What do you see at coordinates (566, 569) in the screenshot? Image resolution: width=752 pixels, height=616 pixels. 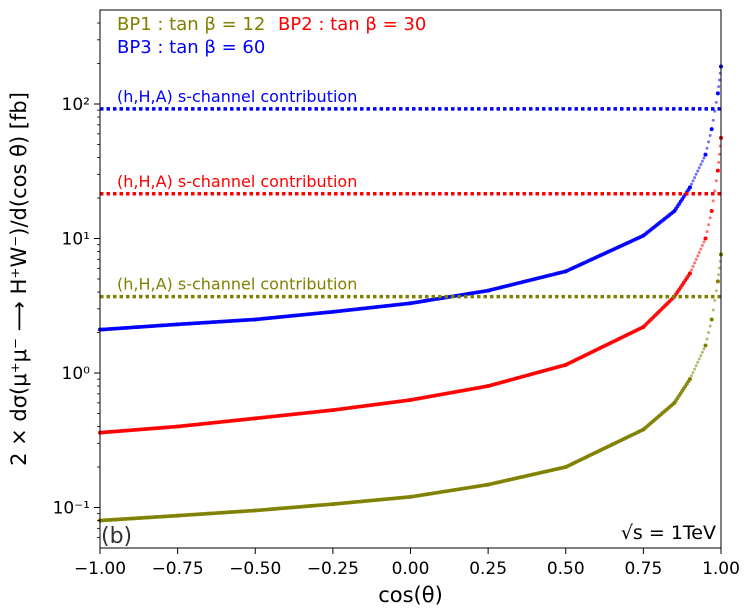 I see `x-tick-label: 0.50` at bounding box center [566, 569].